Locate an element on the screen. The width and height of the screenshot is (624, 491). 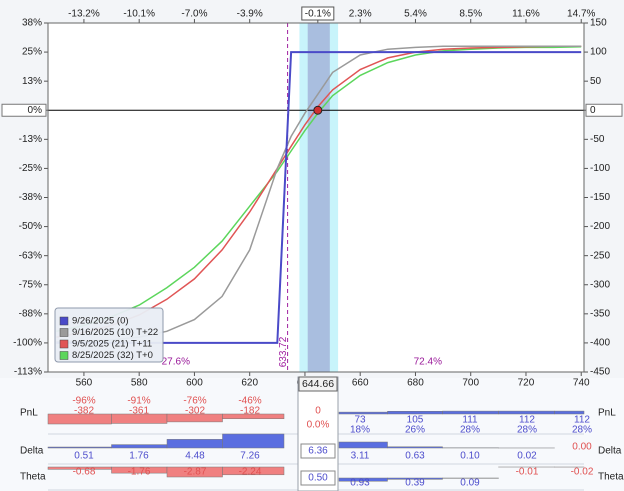
x2-tick-label: 8.5% is located at coordinates (470, 14).